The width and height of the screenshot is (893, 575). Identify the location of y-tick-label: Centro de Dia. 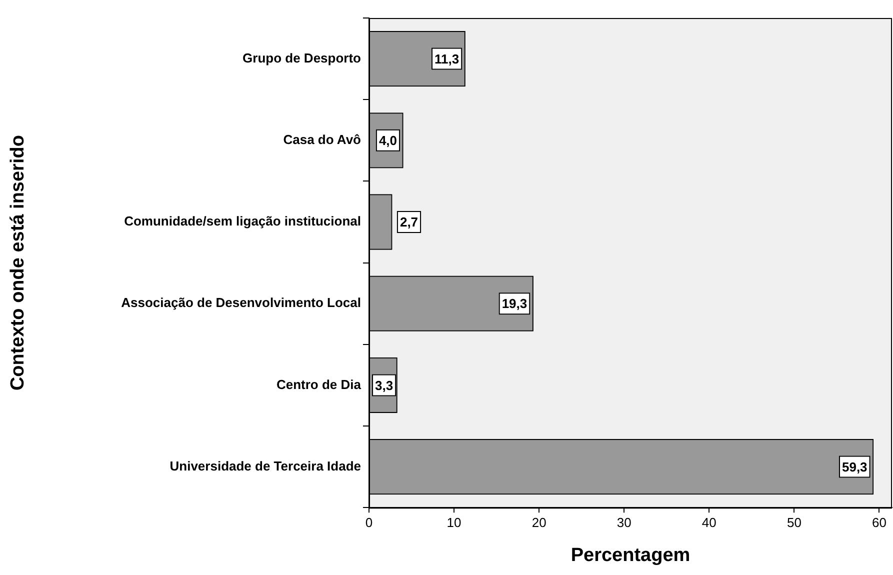
(319, 384).